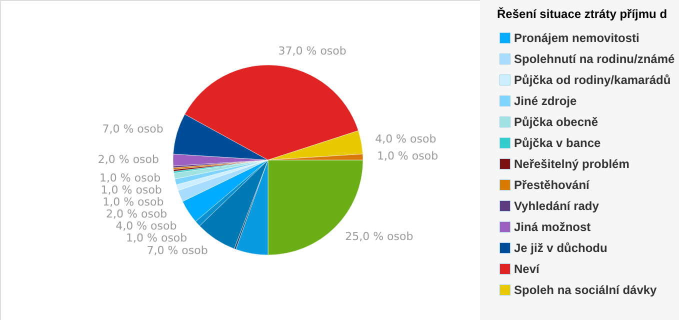 The image size is (679, 320). I want to click on legend-label: Jiná možnost, so click(552, 227).